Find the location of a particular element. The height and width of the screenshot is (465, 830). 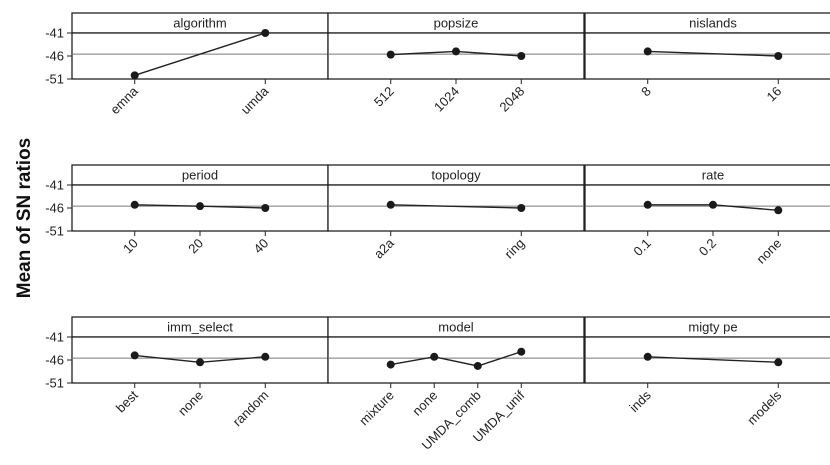

x-tick-label: 8 is located at coordinates (646, 92).